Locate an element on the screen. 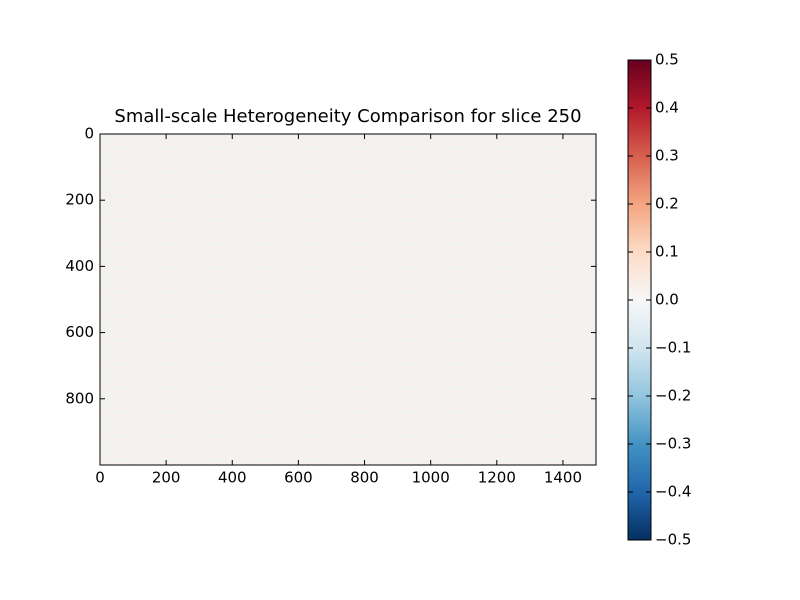 The width and height of the screenshot is (800, 600). x-tick-label: 1200 is located at coordinates (497, 478).